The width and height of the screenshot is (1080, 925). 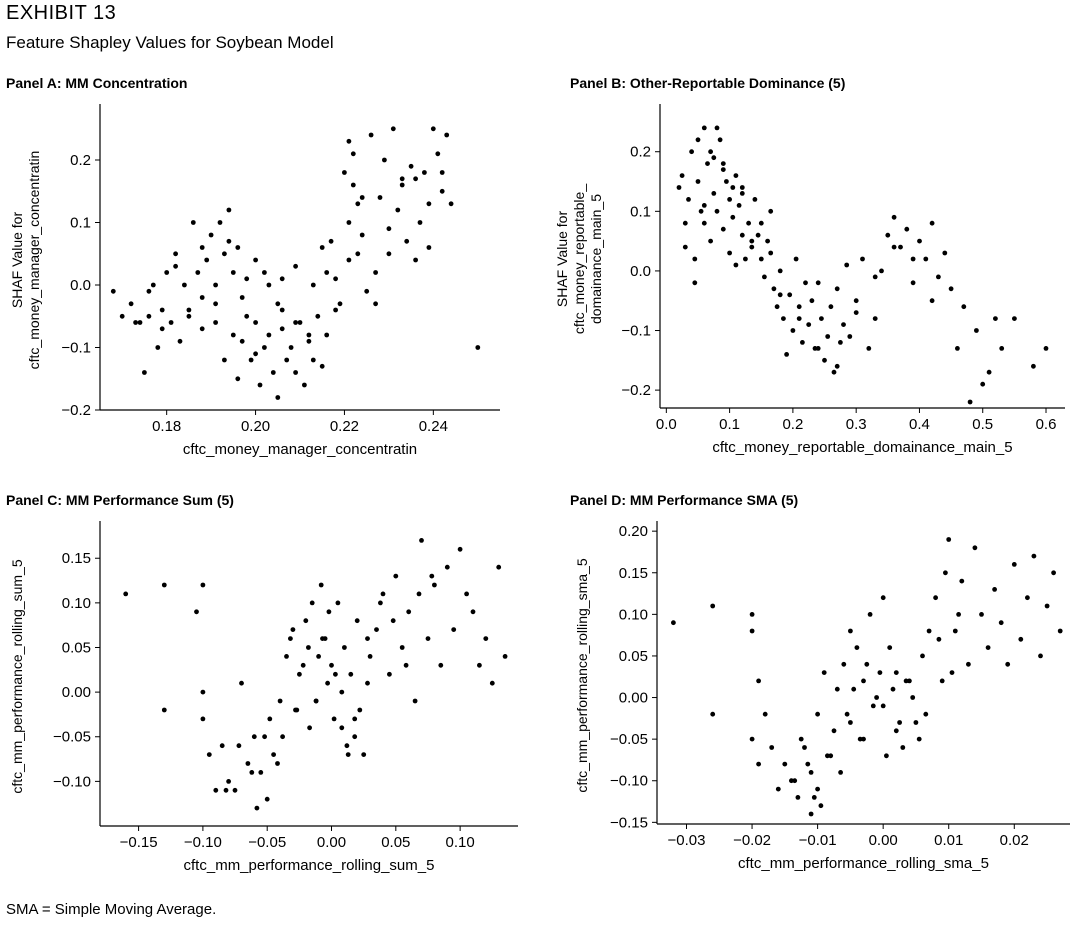 What do you see at coordinates (72, 737) in the screenshot?
I see `y-tick-label: −0.05` at bounding box center [72, 737].